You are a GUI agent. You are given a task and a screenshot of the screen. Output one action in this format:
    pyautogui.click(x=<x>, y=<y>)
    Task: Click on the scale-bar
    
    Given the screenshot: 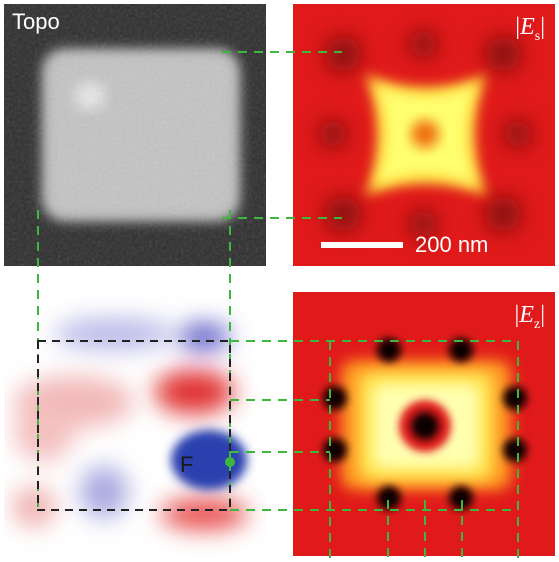 What is the action you would take?
    pyautogui.click(x=362, y=245)
    